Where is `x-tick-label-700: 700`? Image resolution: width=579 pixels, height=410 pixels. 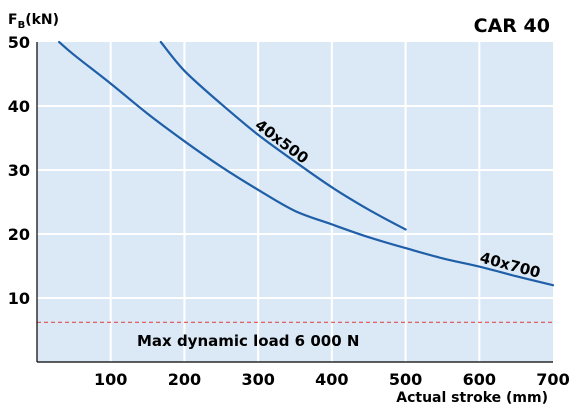
x-tick-label-700: 700 is located at coordinates (552, 379).